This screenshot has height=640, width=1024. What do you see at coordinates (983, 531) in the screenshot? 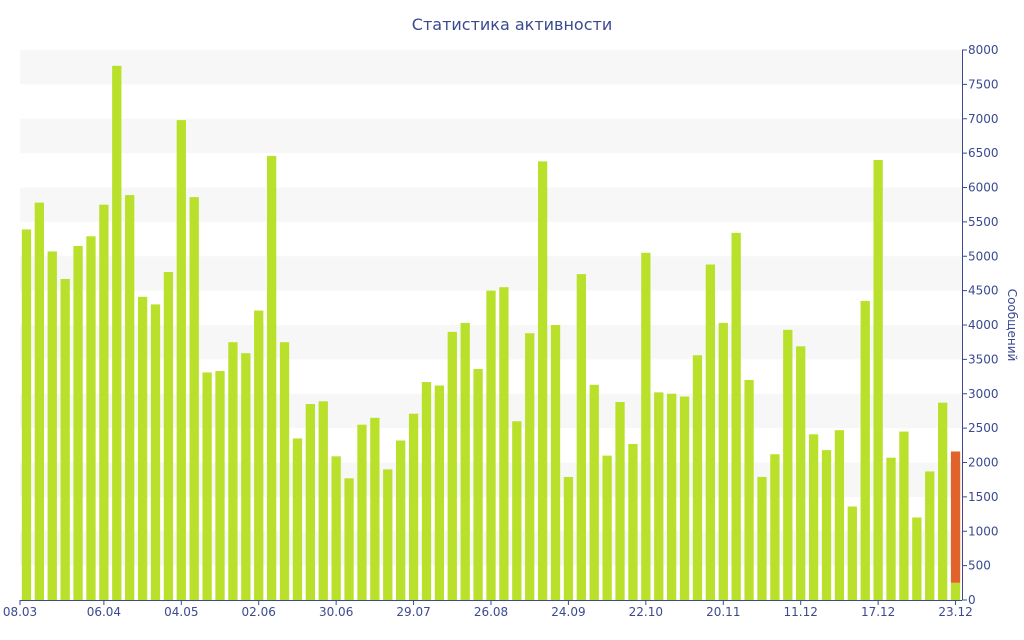
I see `y-tick-label: 1000` at bounding box center [983, 531].